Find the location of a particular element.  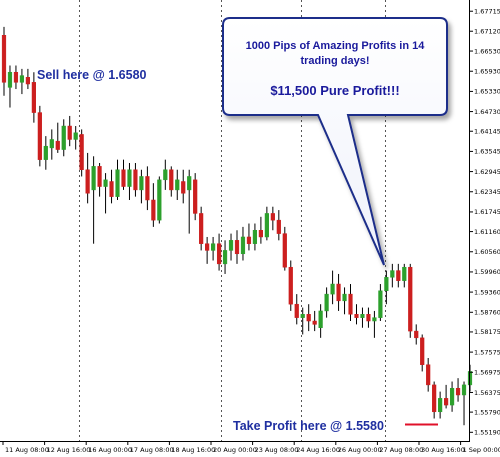

y-tick-label: 1.65930 is located at coordinates (487, 72).